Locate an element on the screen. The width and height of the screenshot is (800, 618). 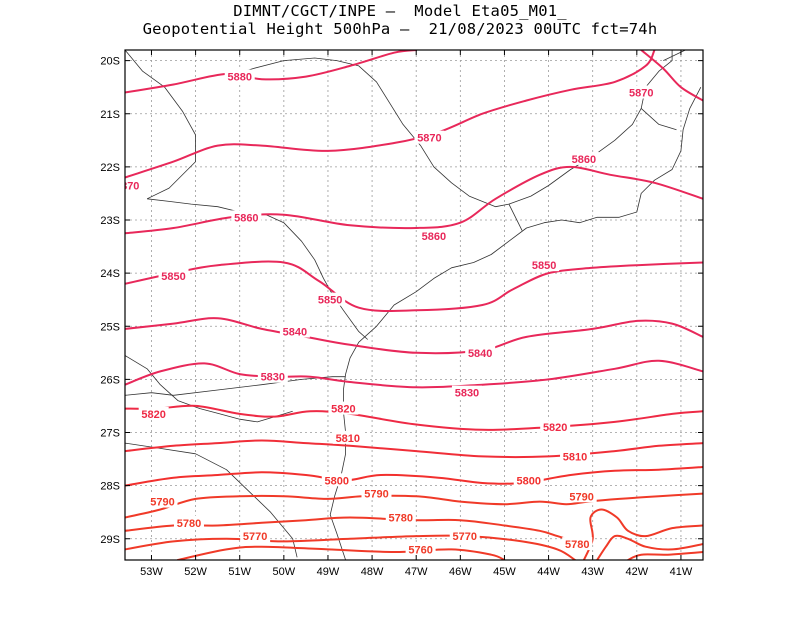
x-tick-label: 50W is located at coordinates (284, 572).